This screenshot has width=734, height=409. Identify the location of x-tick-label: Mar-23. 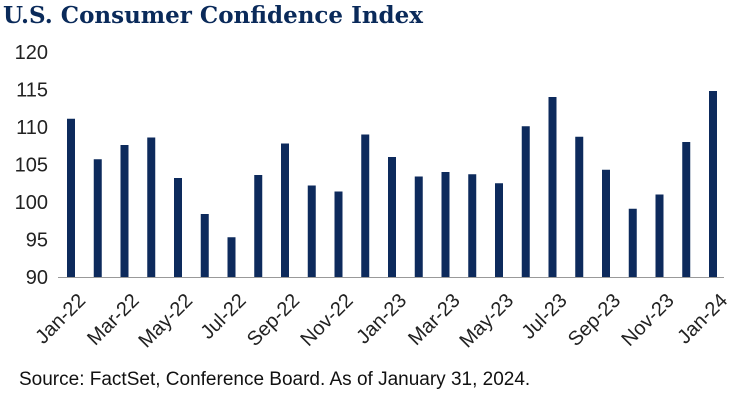
(434, 320).